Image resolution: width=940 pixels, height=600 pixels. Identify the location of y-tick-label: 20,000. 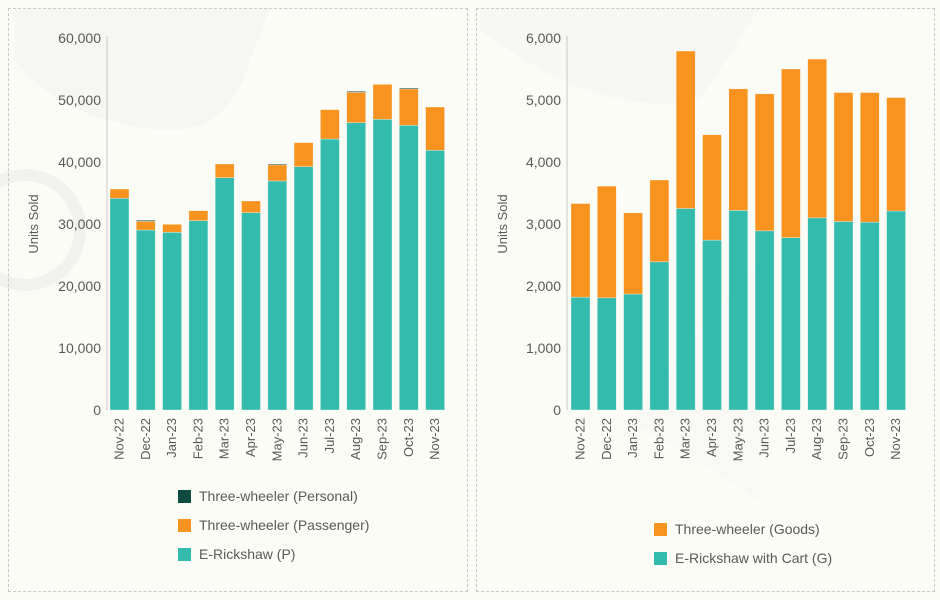
(79, 286).